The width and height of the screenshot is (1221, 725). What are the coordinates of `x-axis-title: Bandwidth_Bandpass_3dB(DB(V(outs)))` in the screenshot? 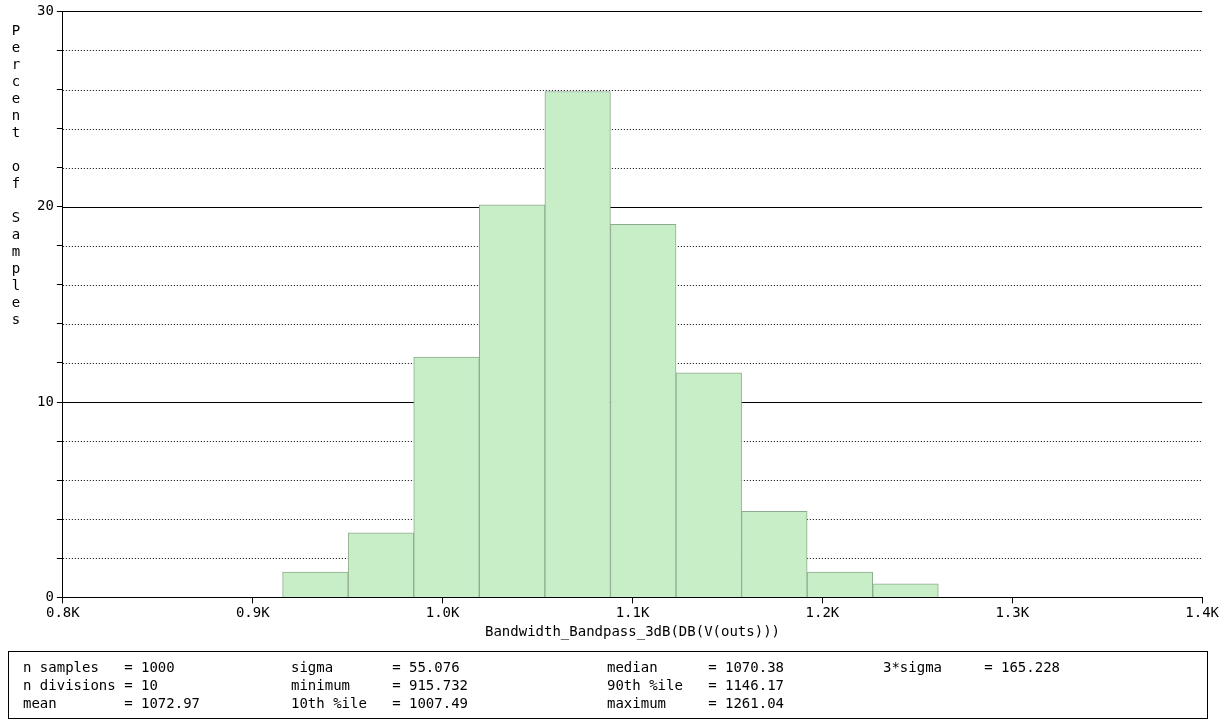 It's located at (632, 632).